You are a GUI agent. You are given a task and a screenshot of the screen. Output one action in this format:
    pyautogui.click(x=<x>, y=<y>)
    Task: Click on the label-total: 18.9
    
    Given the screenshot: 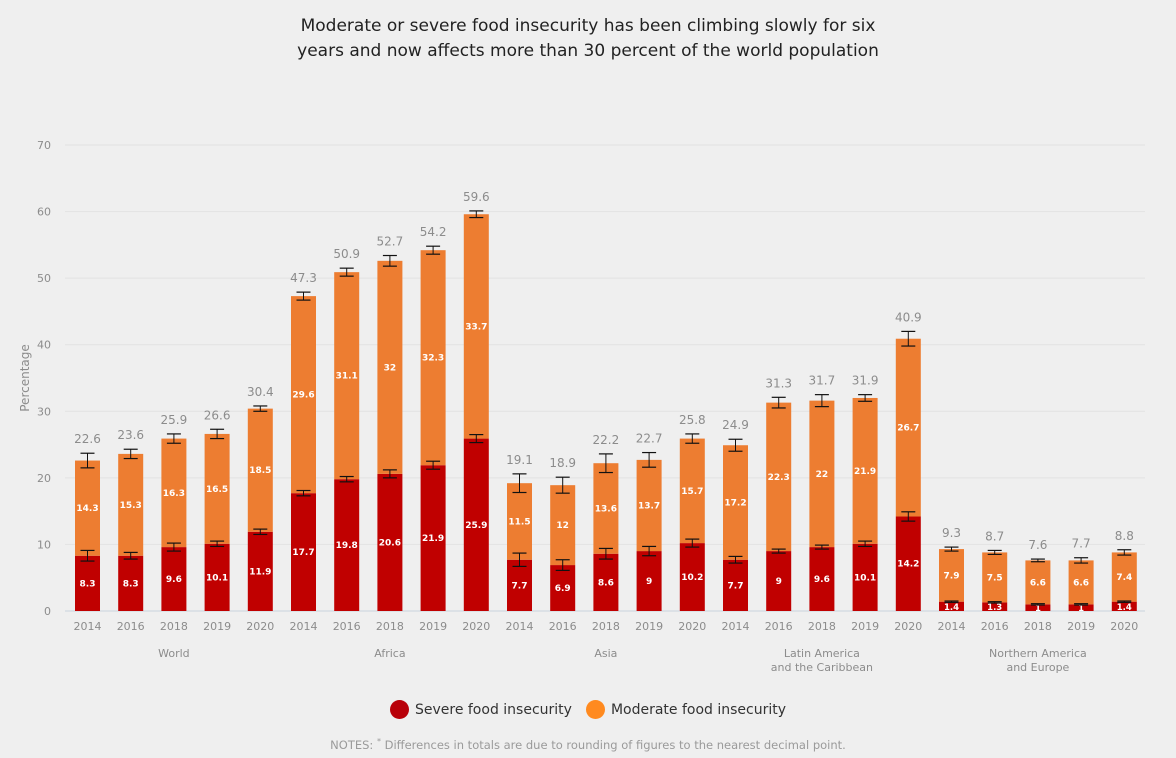 What is the action you would take?
    pyautogui.click(x=562, y=463)
    